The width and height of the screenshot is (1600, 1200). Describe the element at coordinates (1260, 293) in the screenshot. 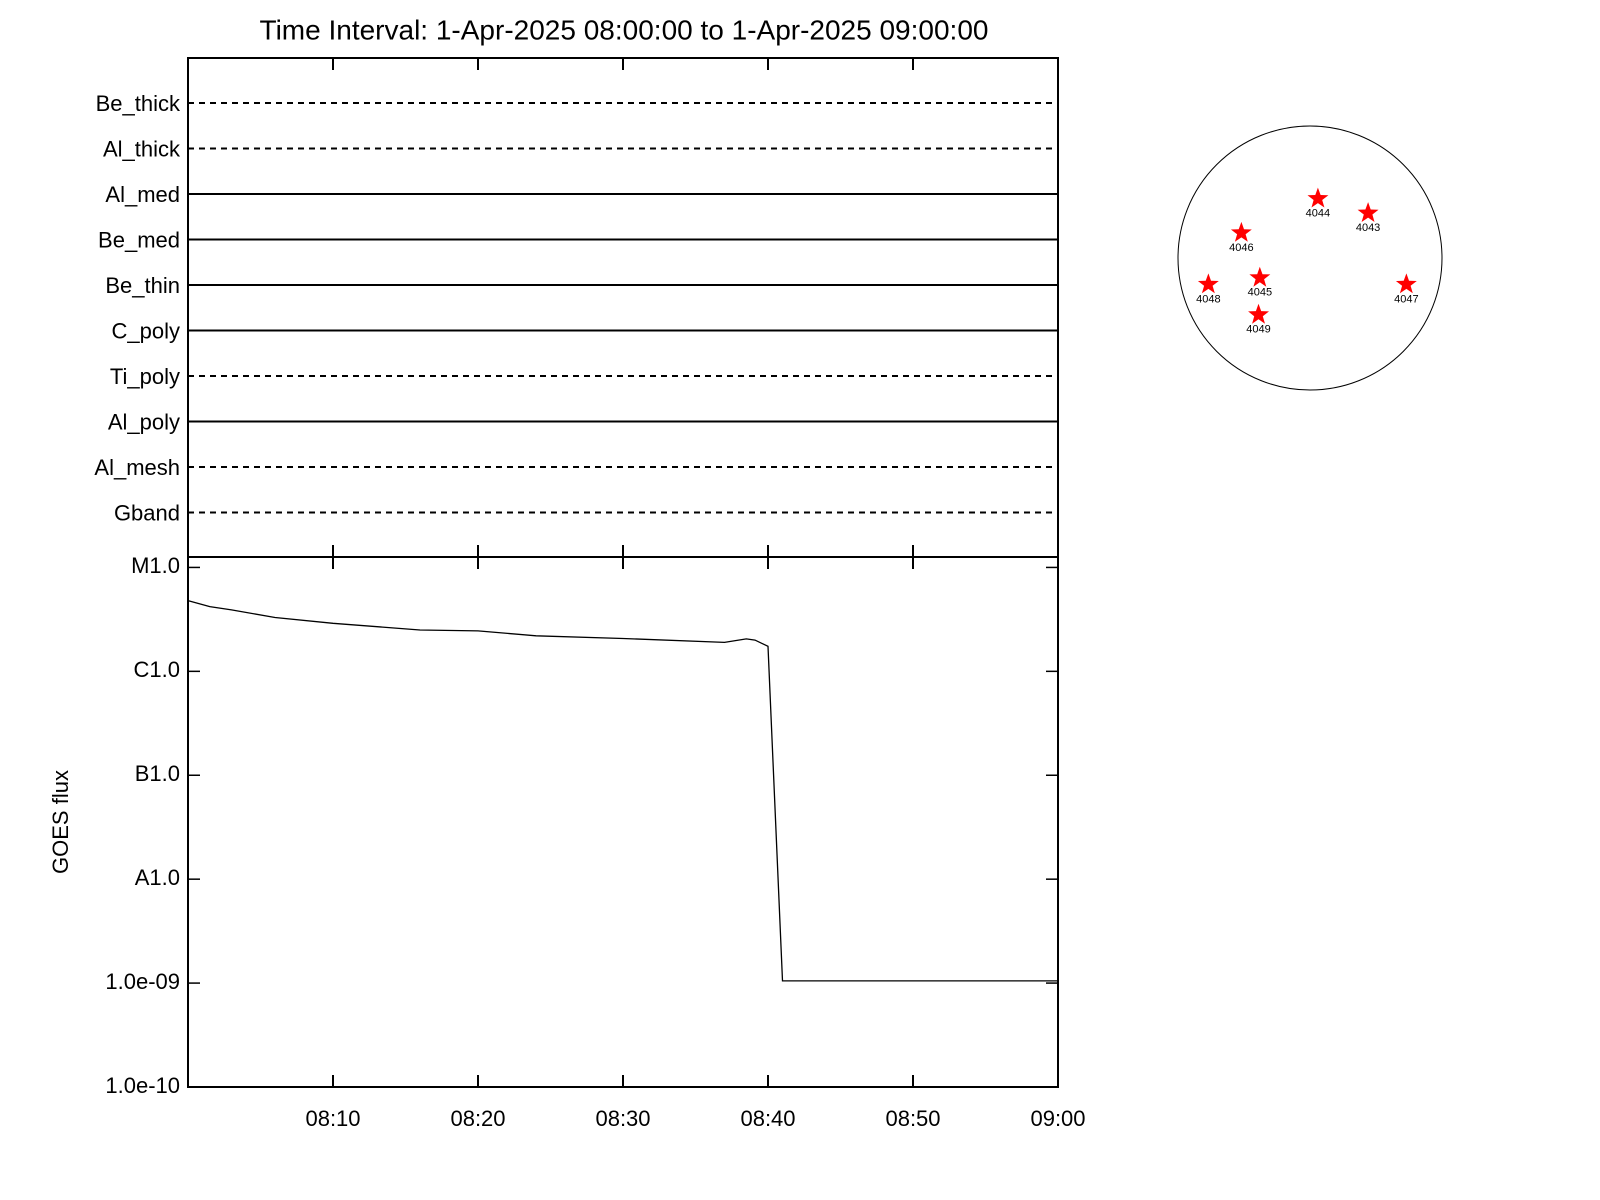

I see `active-region-label: 4045` at that location.